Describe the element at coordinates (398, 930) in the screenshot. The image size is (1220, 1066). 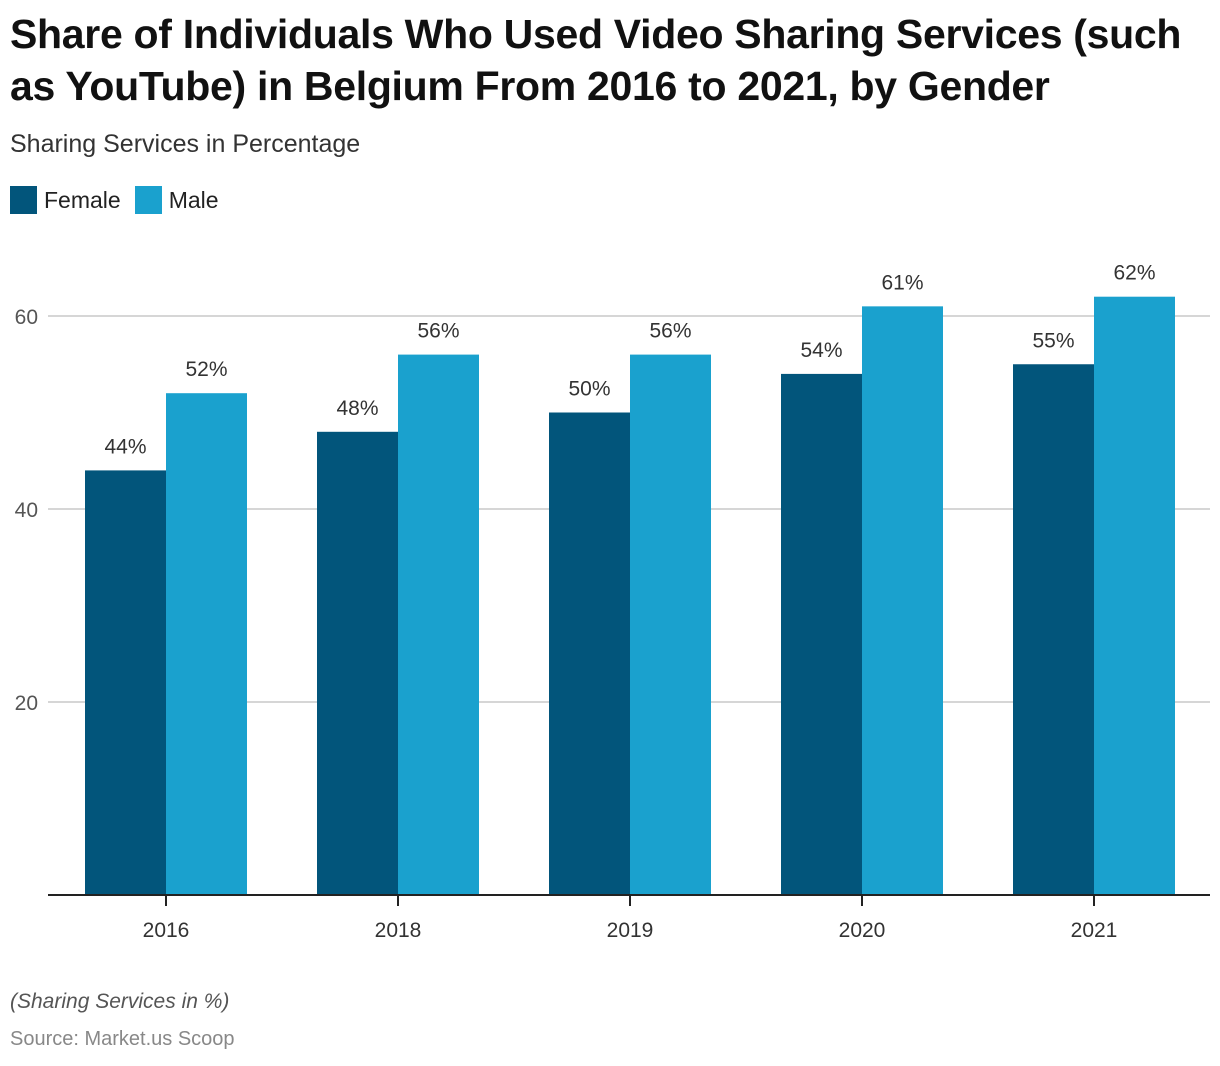
I see `x-tick-label: 2018` at that location.